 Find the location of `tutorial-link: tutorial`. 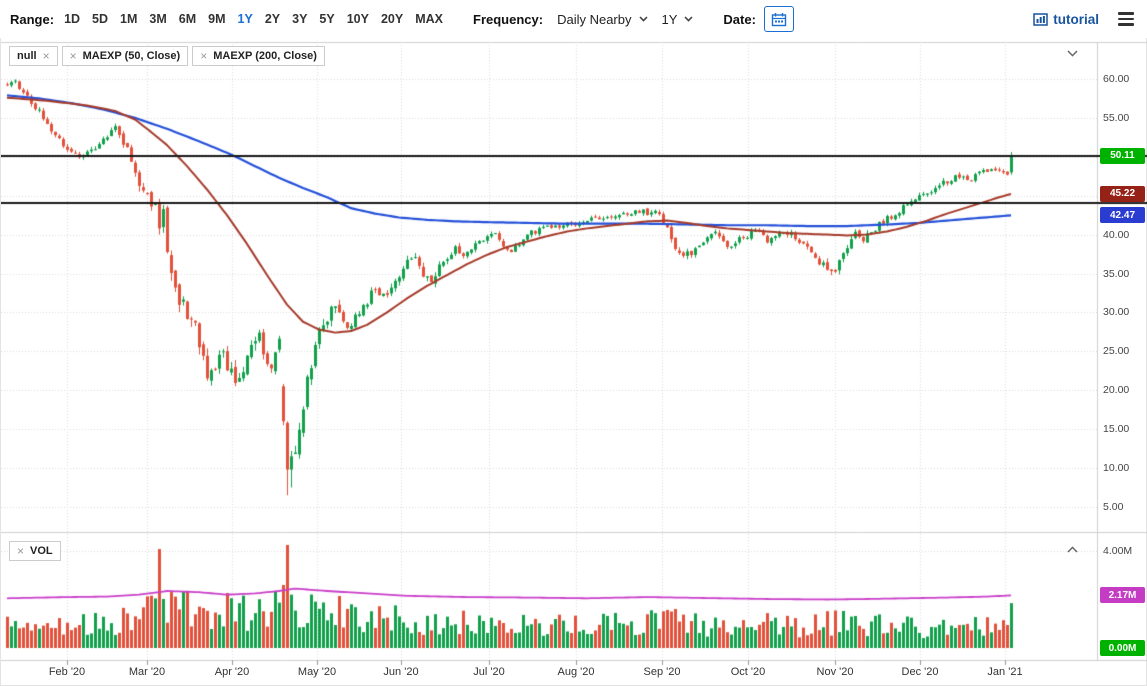

tutorial-link: tutorial is located at coordinates (1066, 19).